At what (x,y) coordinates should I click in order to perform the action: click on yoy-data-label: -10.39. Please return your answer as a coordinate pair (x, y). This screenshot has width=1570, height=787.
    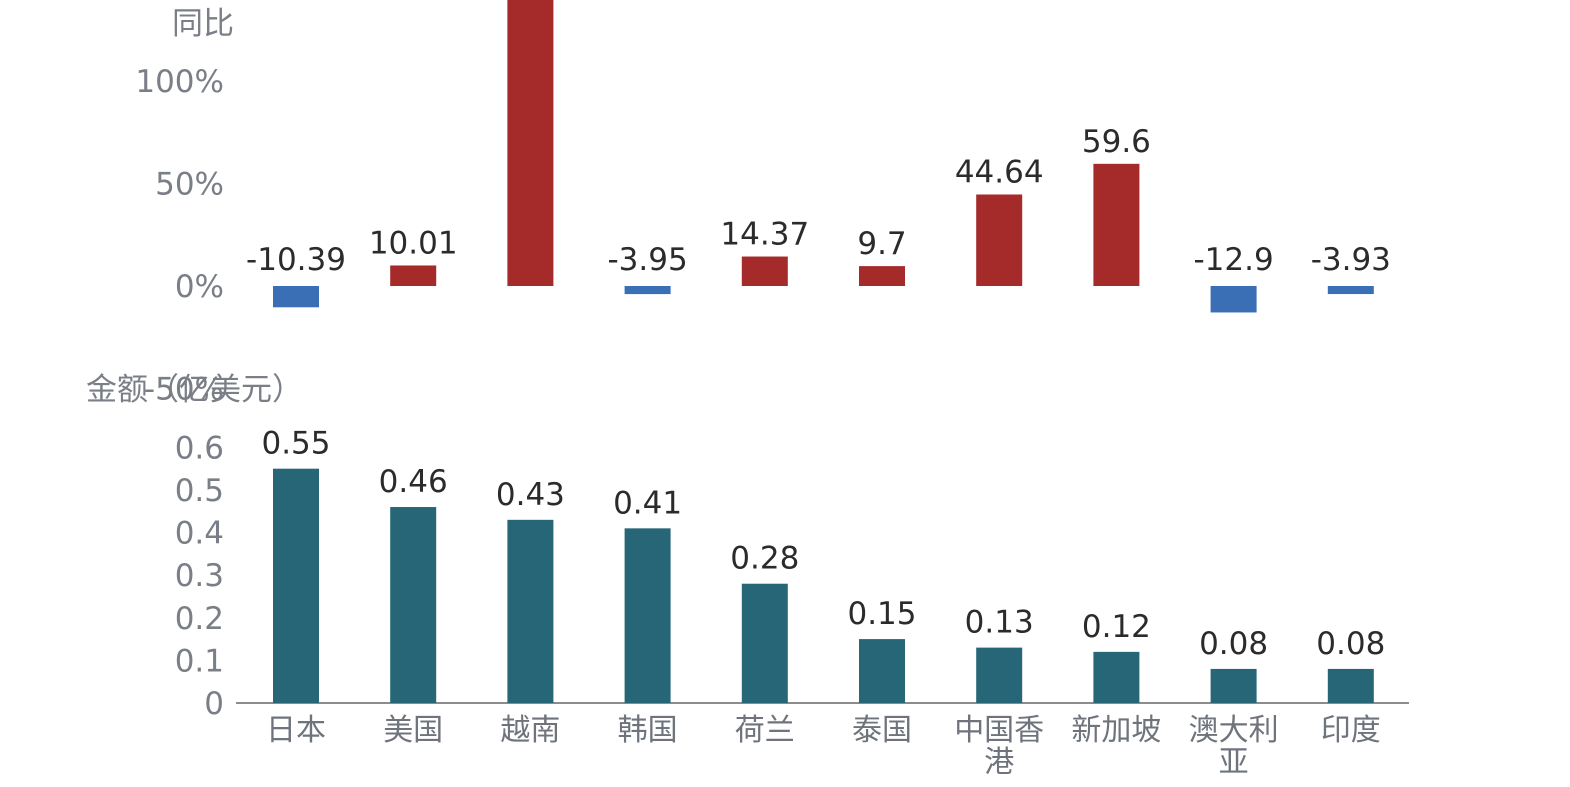
    Looking at the image, I should click on (296, 260).